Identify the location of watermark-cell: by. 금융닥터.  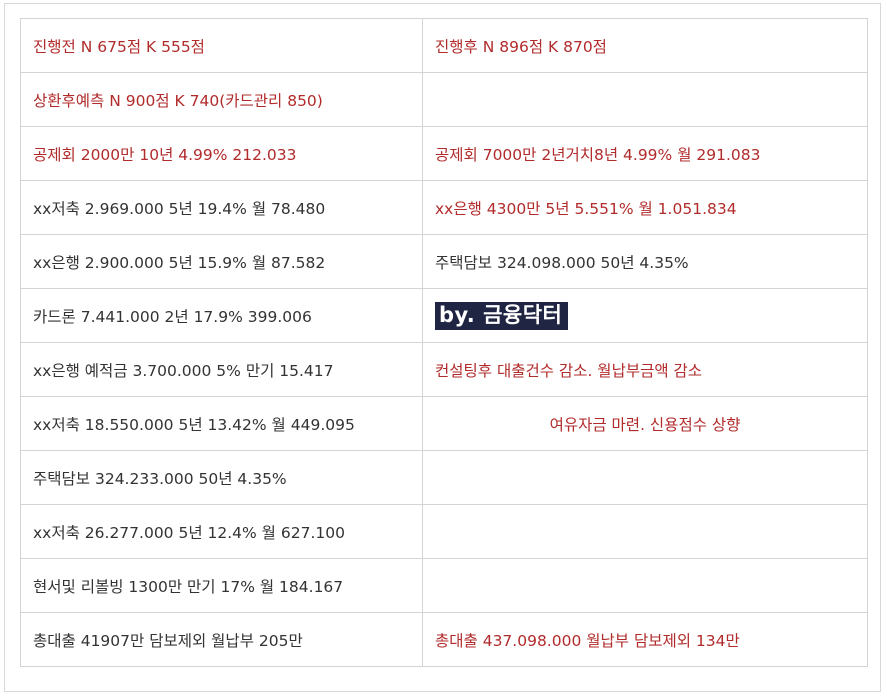
(645, 315).